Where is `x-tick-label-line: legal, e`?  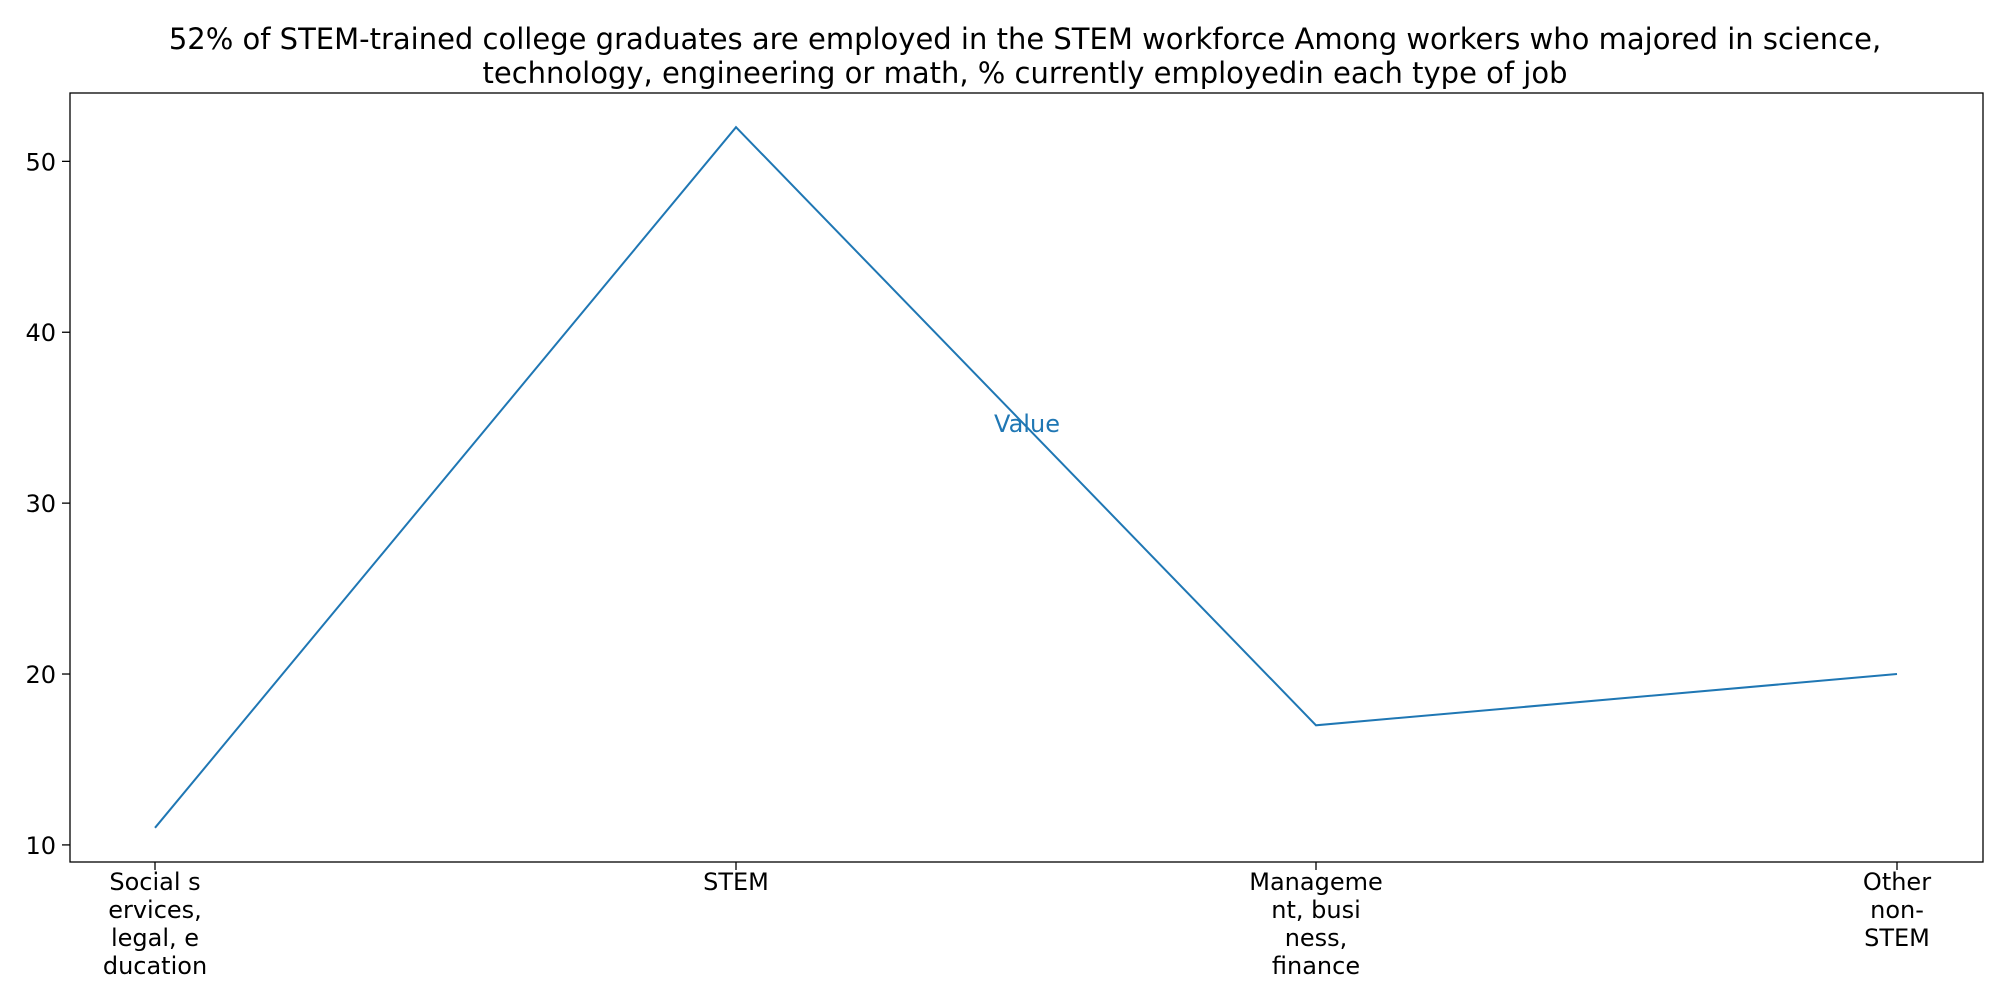 x-tick-label-line: legal, e is located at coordinates (155, 938).